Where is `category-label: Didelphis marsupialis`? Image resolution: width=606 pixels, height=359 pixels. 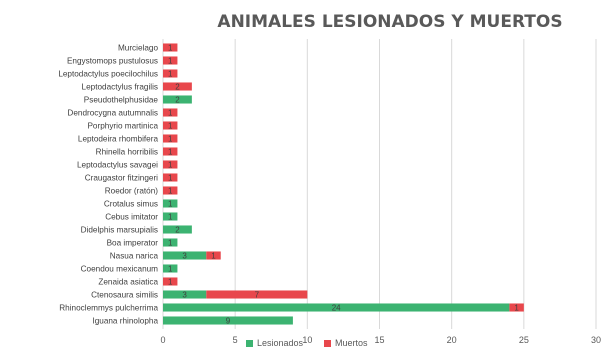
category-label: Didelphis marsupialis is located at coordinates (119, 230).